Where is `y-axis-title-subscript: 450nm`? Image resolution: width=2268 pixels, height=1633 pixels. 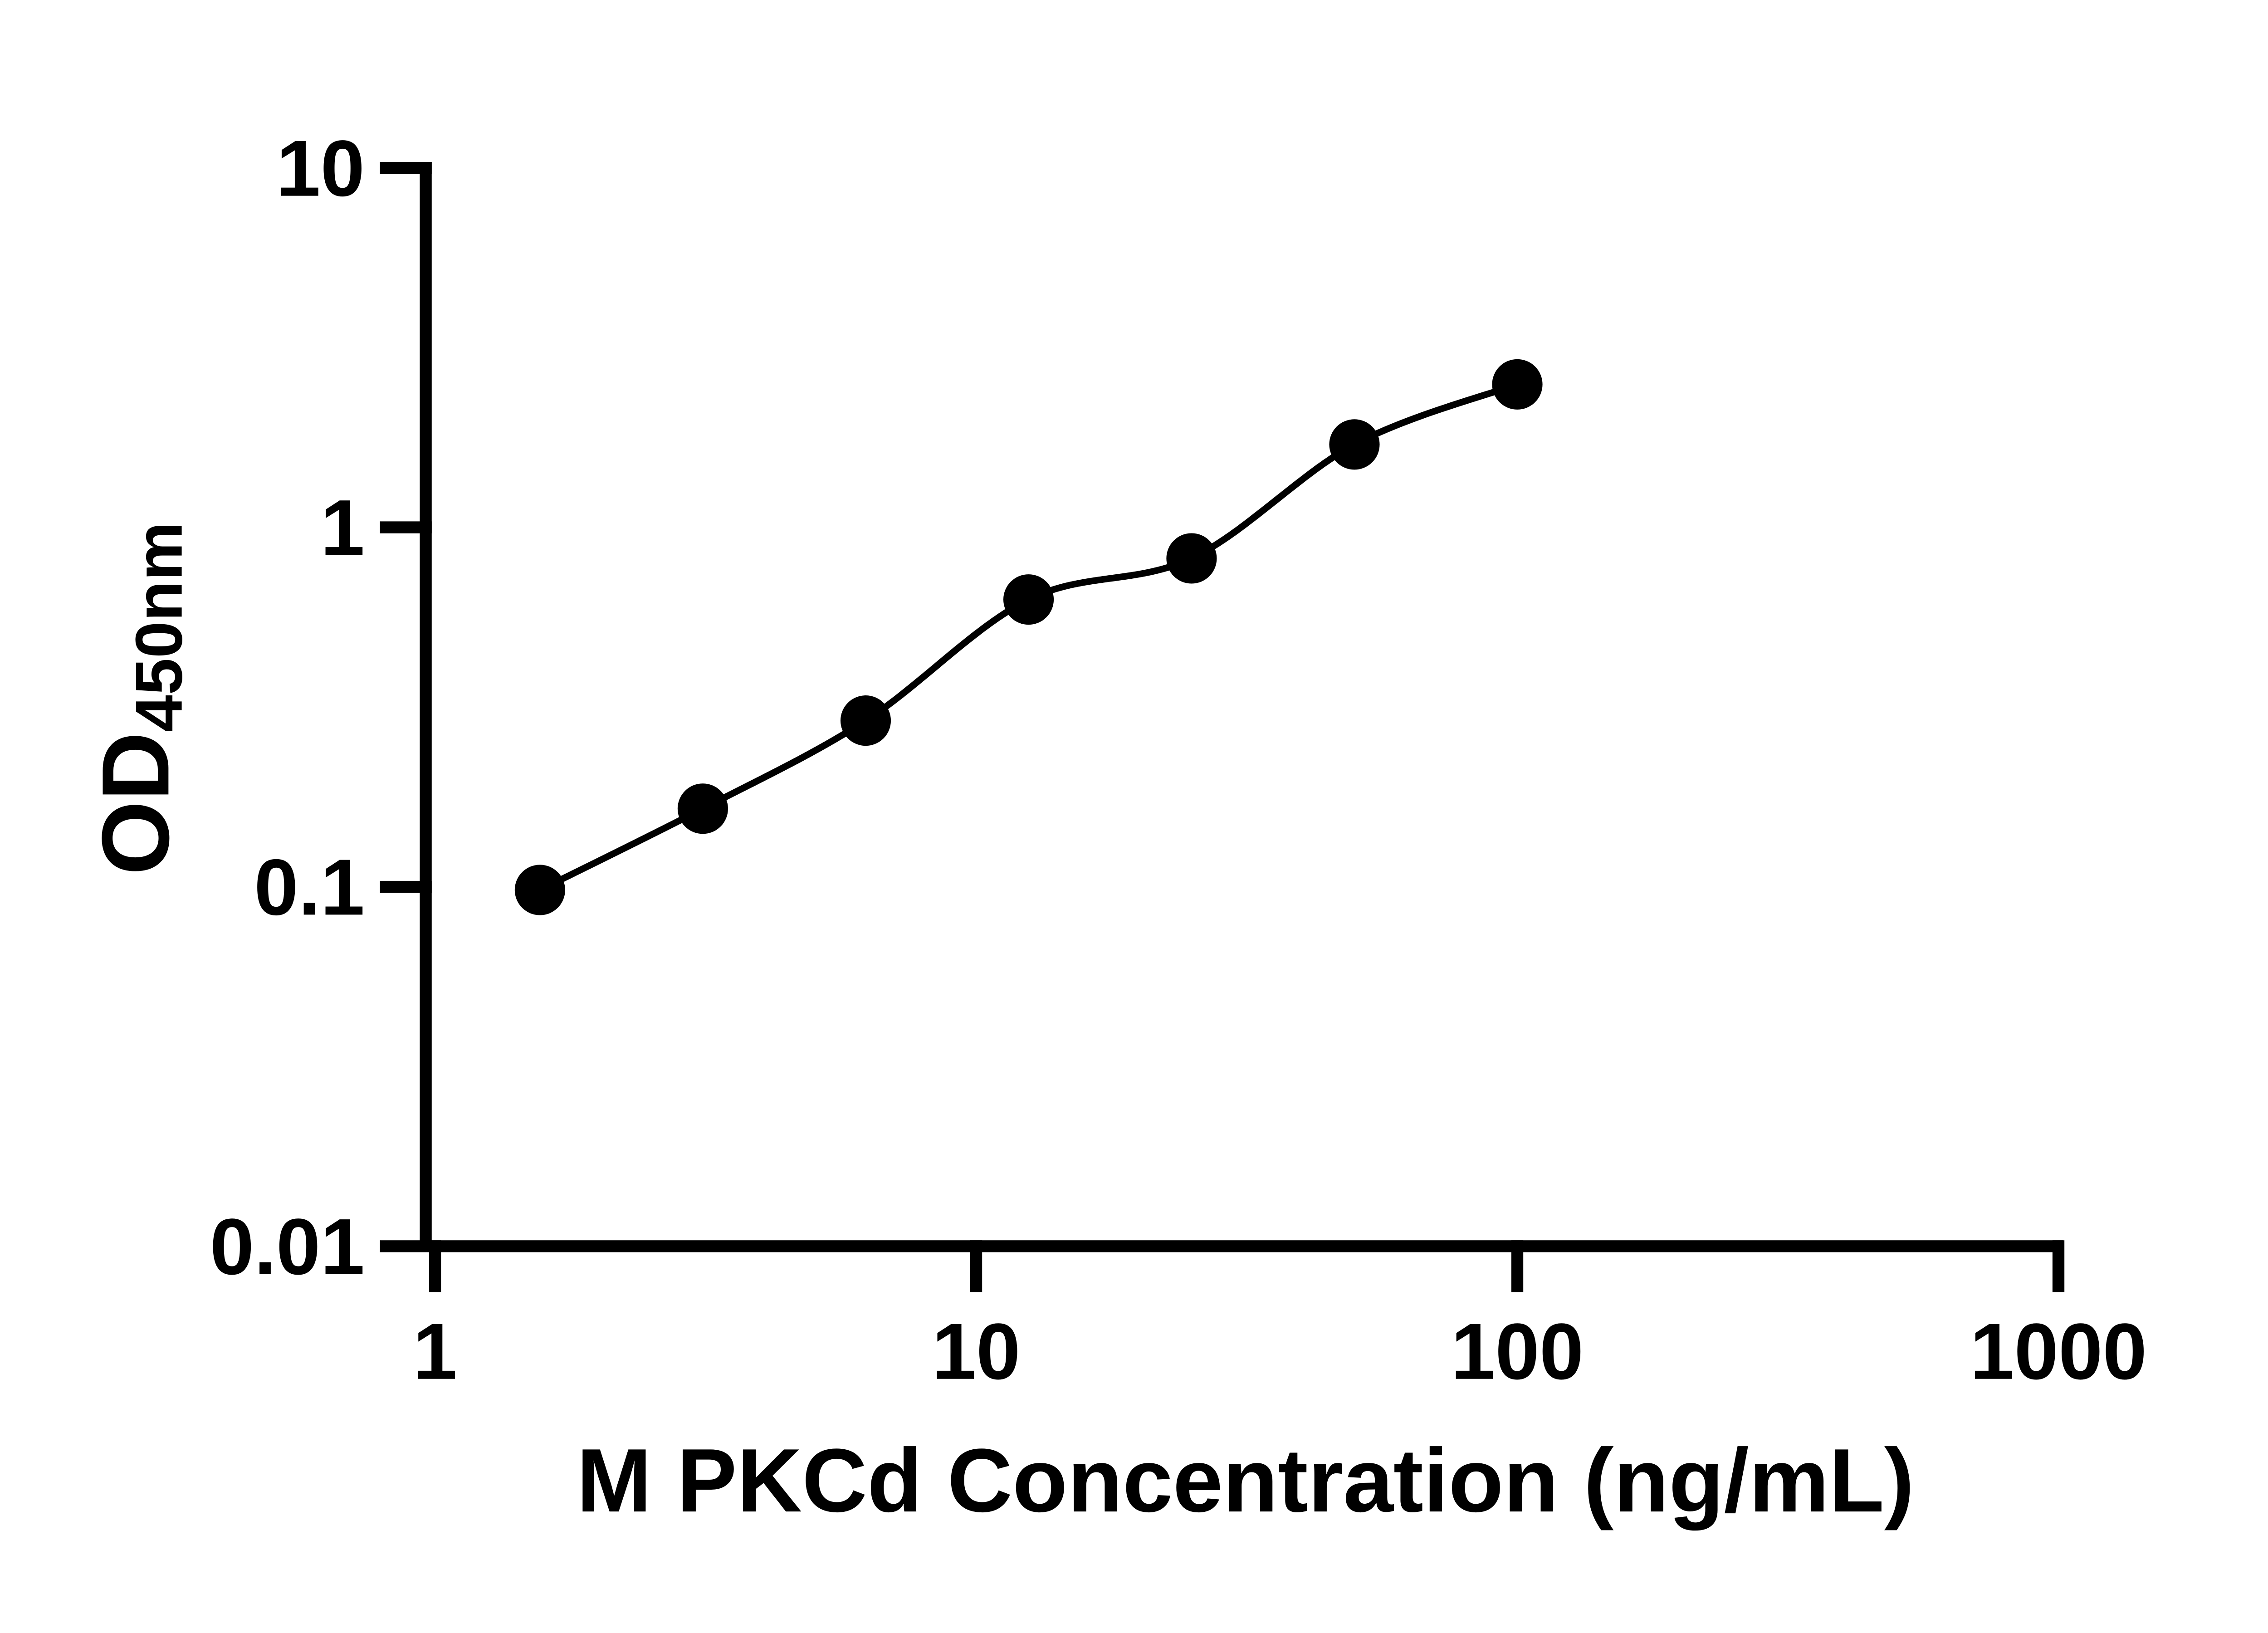 y-axis-title-subscript: 450nm is located at coordinates (159, 627).